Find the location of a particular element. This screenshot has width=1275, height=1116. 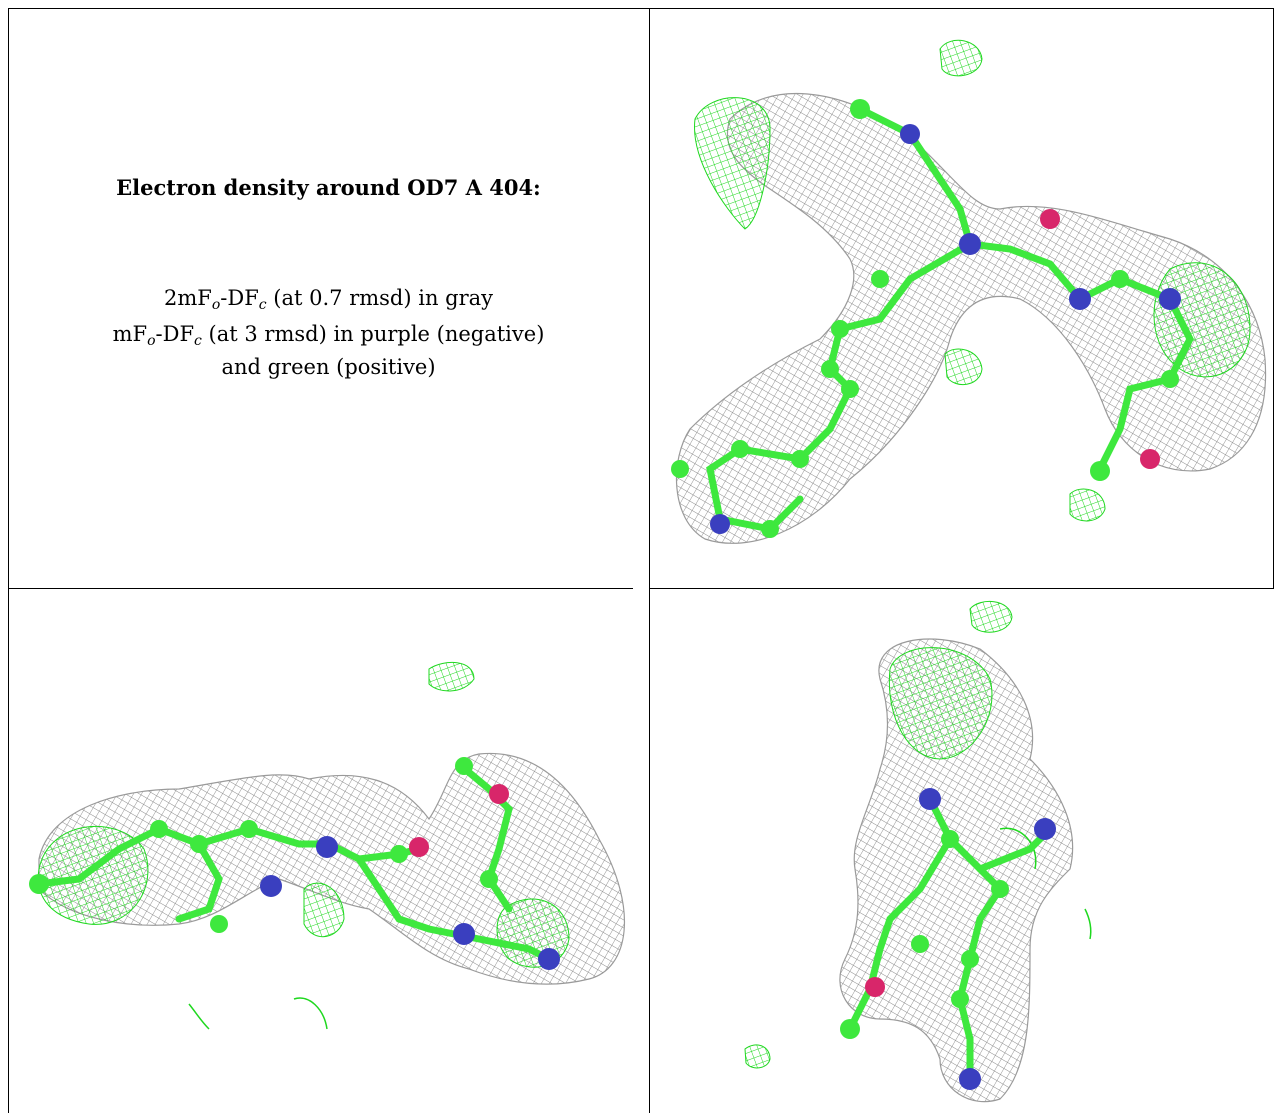

caption-line-1-sub-c: c is located at coordinates (262, 305).